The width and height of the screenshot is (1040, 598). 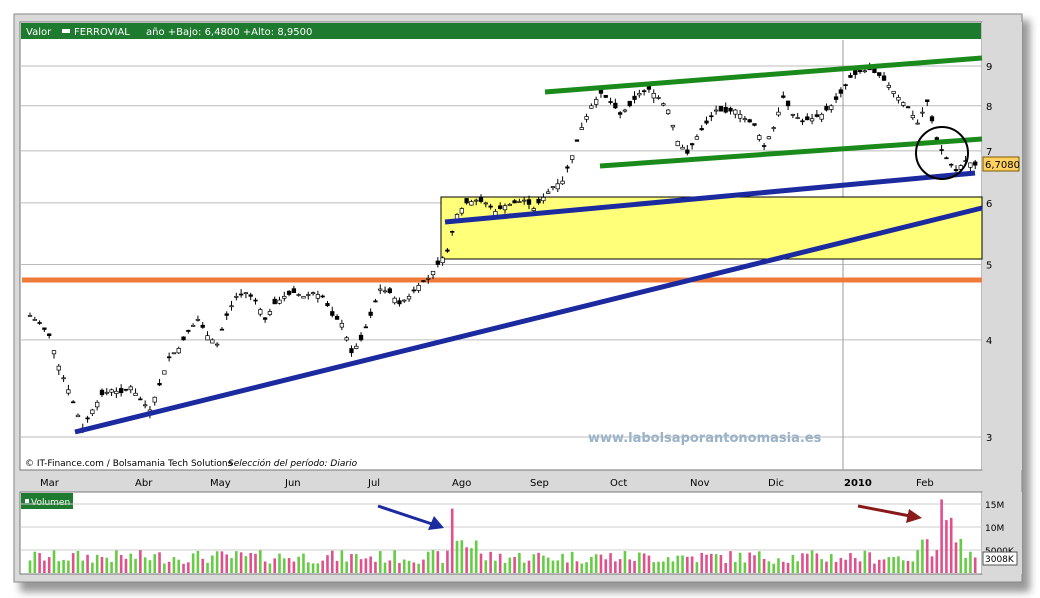 I want to click on y-tick-label: 9, so click(x=989, y=67).